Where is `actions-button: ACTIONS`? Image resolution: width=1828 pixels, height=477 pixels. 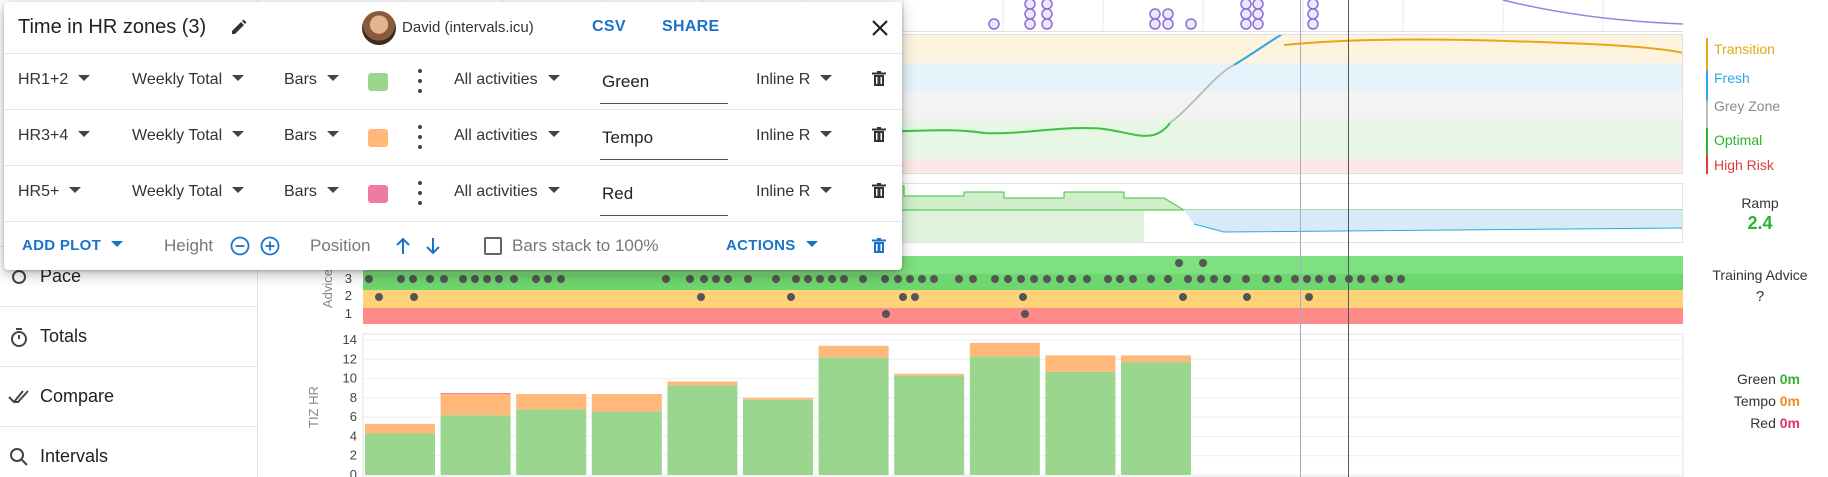
actions-button: ACTIONS is located at coordinates (772, 245).